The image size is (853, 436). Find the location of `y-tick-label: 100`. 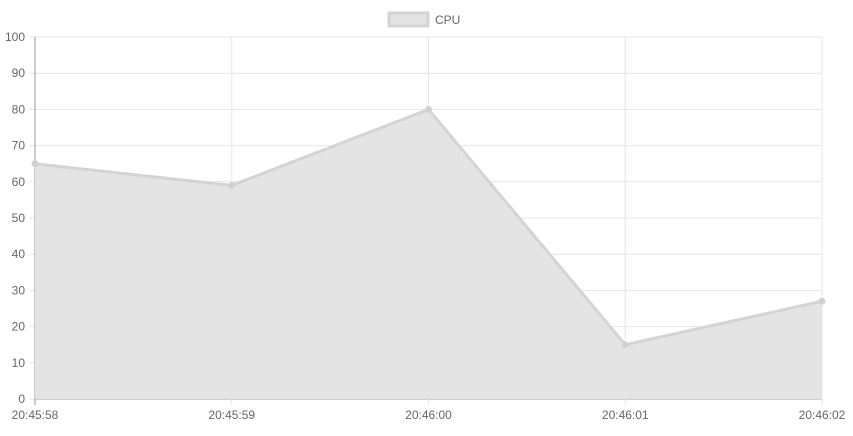

y-tick-label: 100 is located at coordinates (15, 37).